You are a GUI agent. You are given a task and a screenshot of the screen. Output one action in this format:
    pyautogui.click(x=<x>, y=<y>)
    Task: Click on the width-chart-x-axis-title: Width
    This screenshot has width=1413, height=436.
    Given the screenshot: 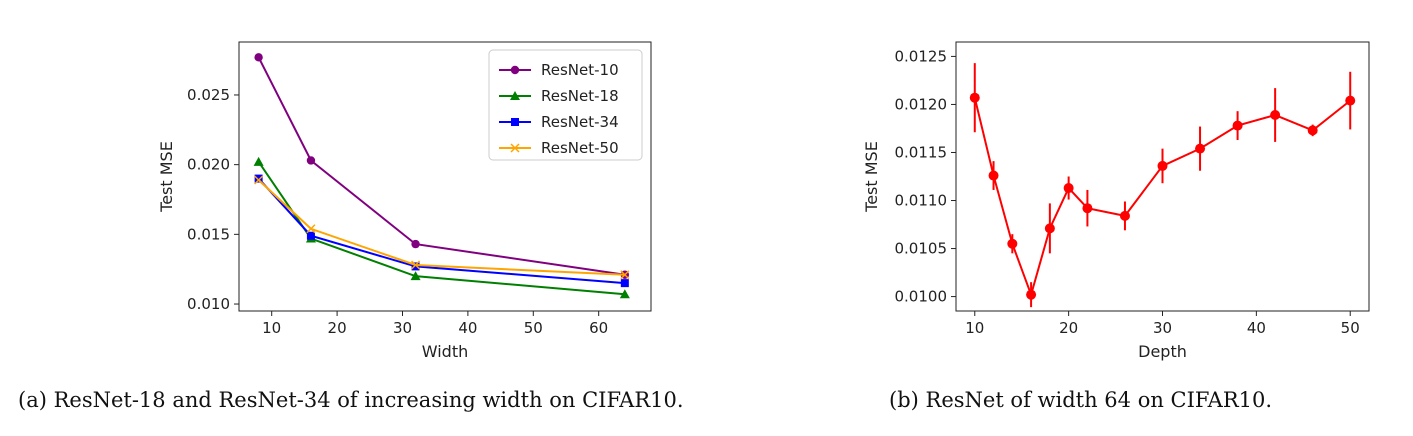 What is the action you would take?
    pyautogui.click(x=445, y=351)
    